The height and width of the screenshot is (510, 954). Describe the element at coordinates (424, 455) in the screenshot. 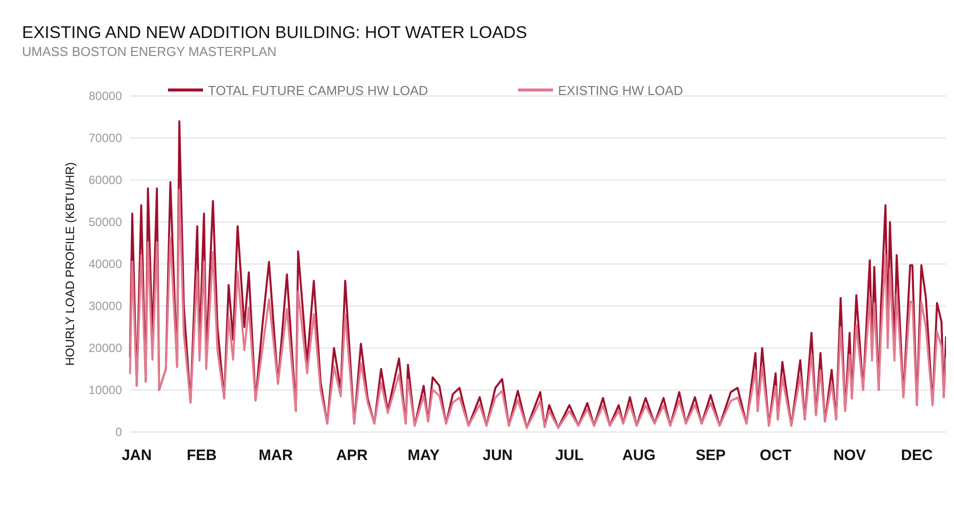

I see `x-tick-label: MAY` at that location.